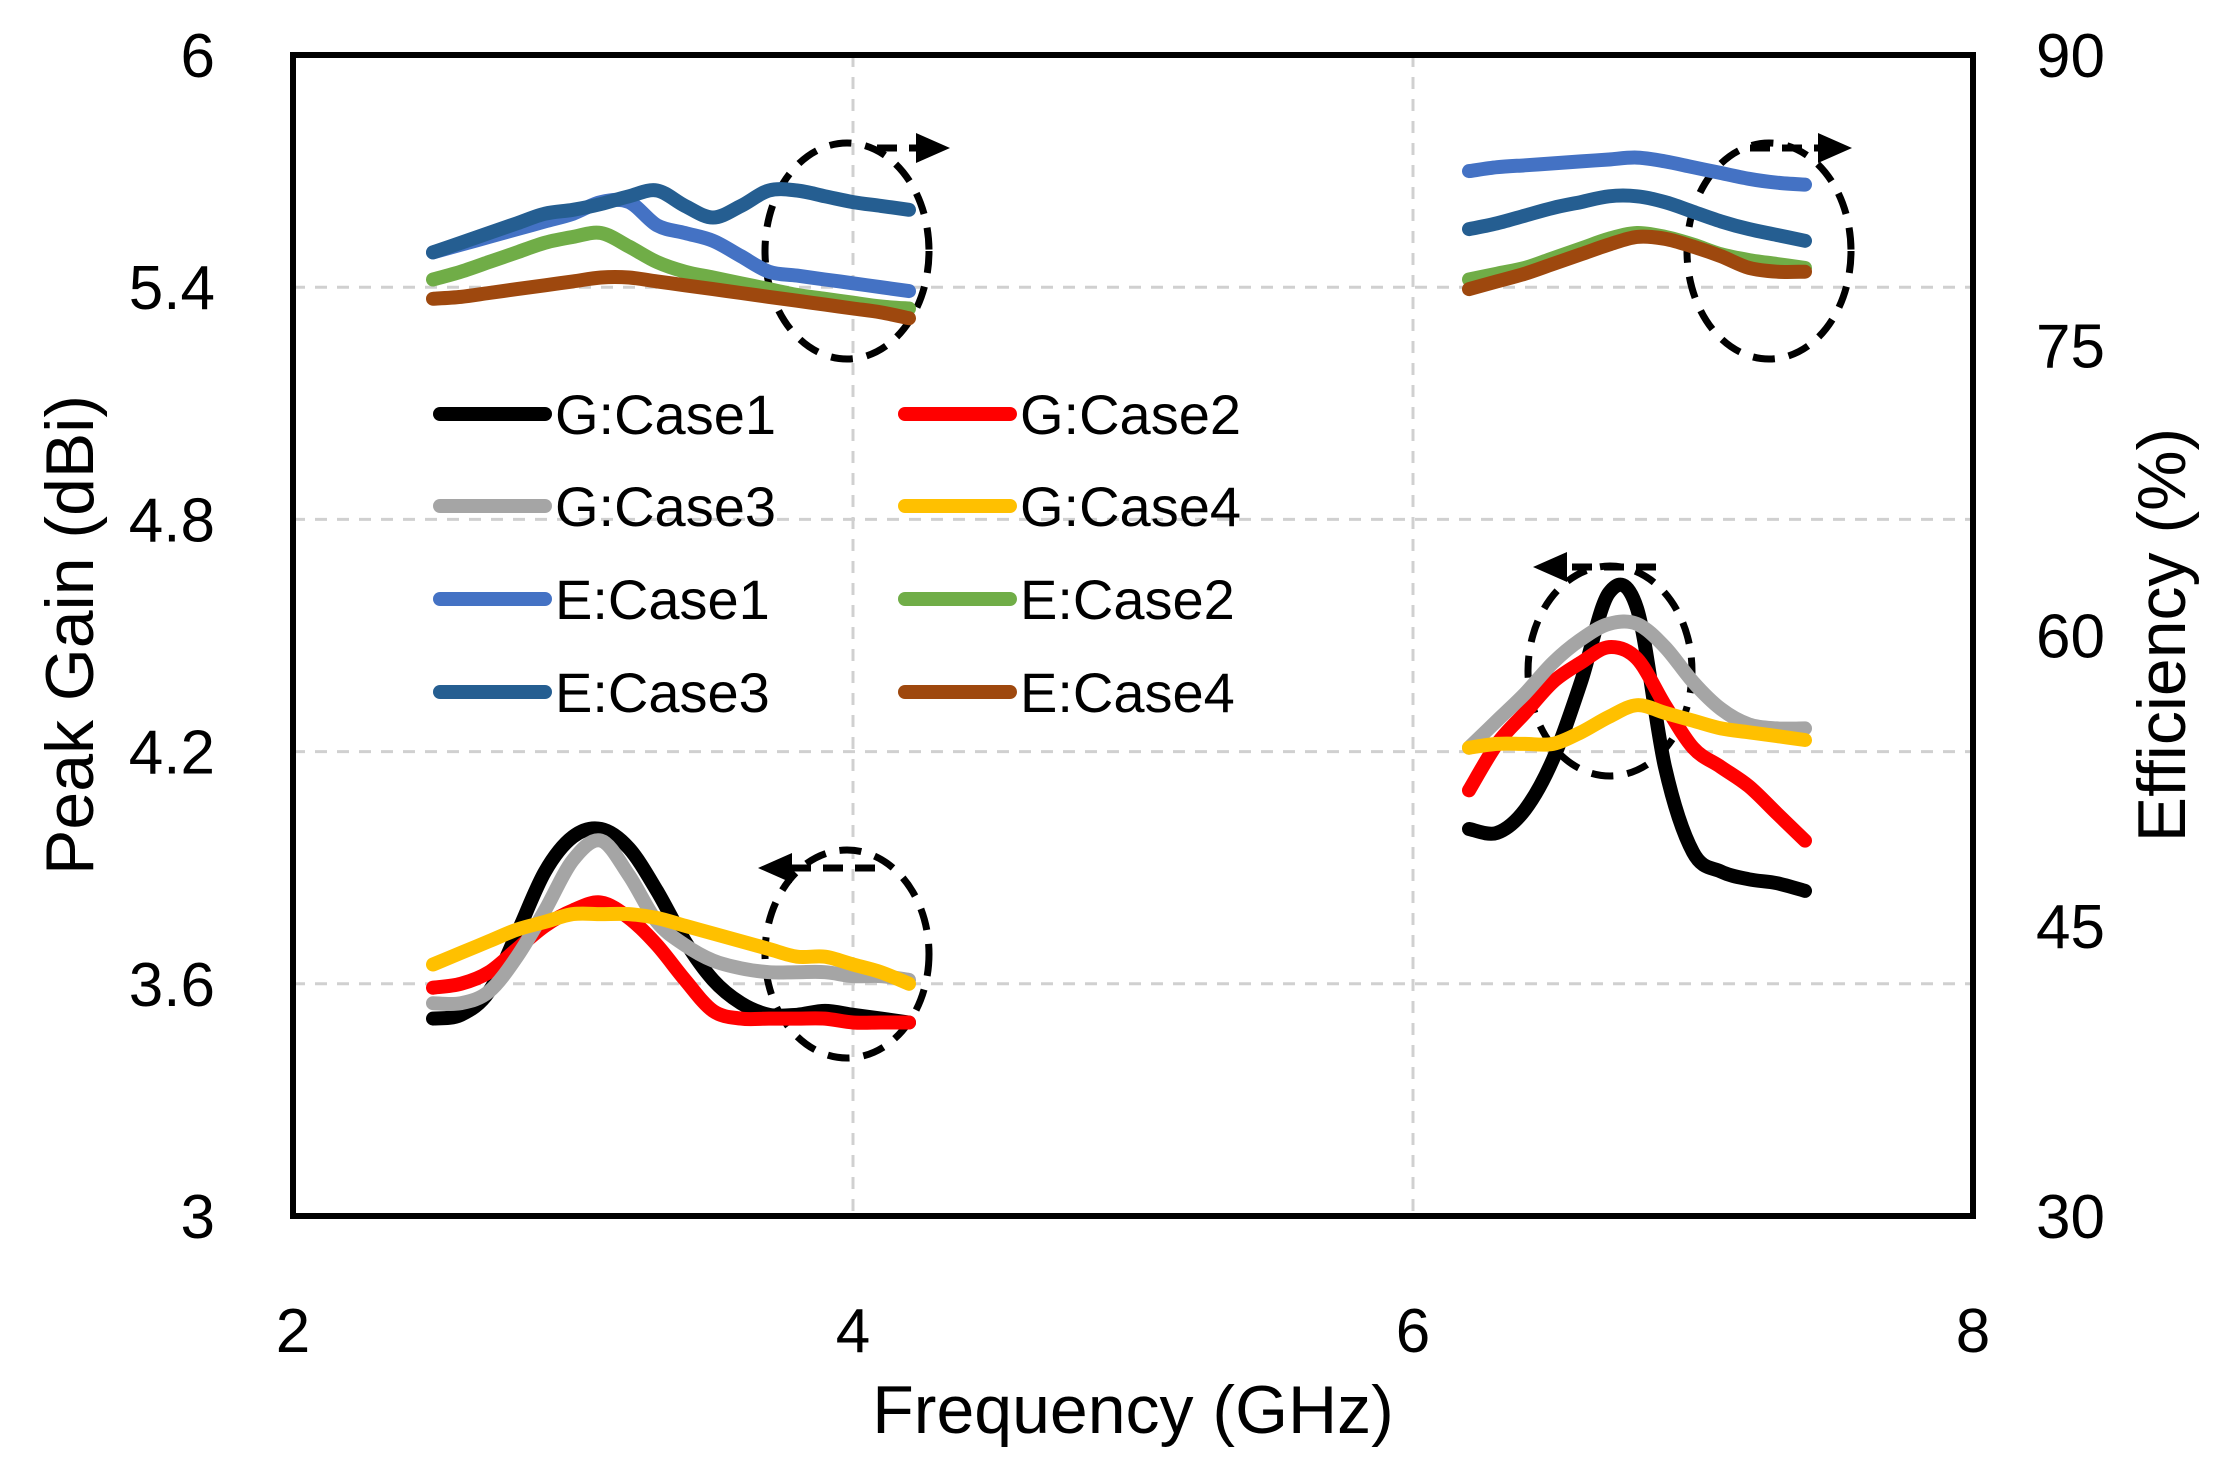 The image size is (2223, 1466). What do you see at coordinates (172, 520) in the screenshot?
I see `y-left-tick-label: 4.8` at bounding box center [172, 520].